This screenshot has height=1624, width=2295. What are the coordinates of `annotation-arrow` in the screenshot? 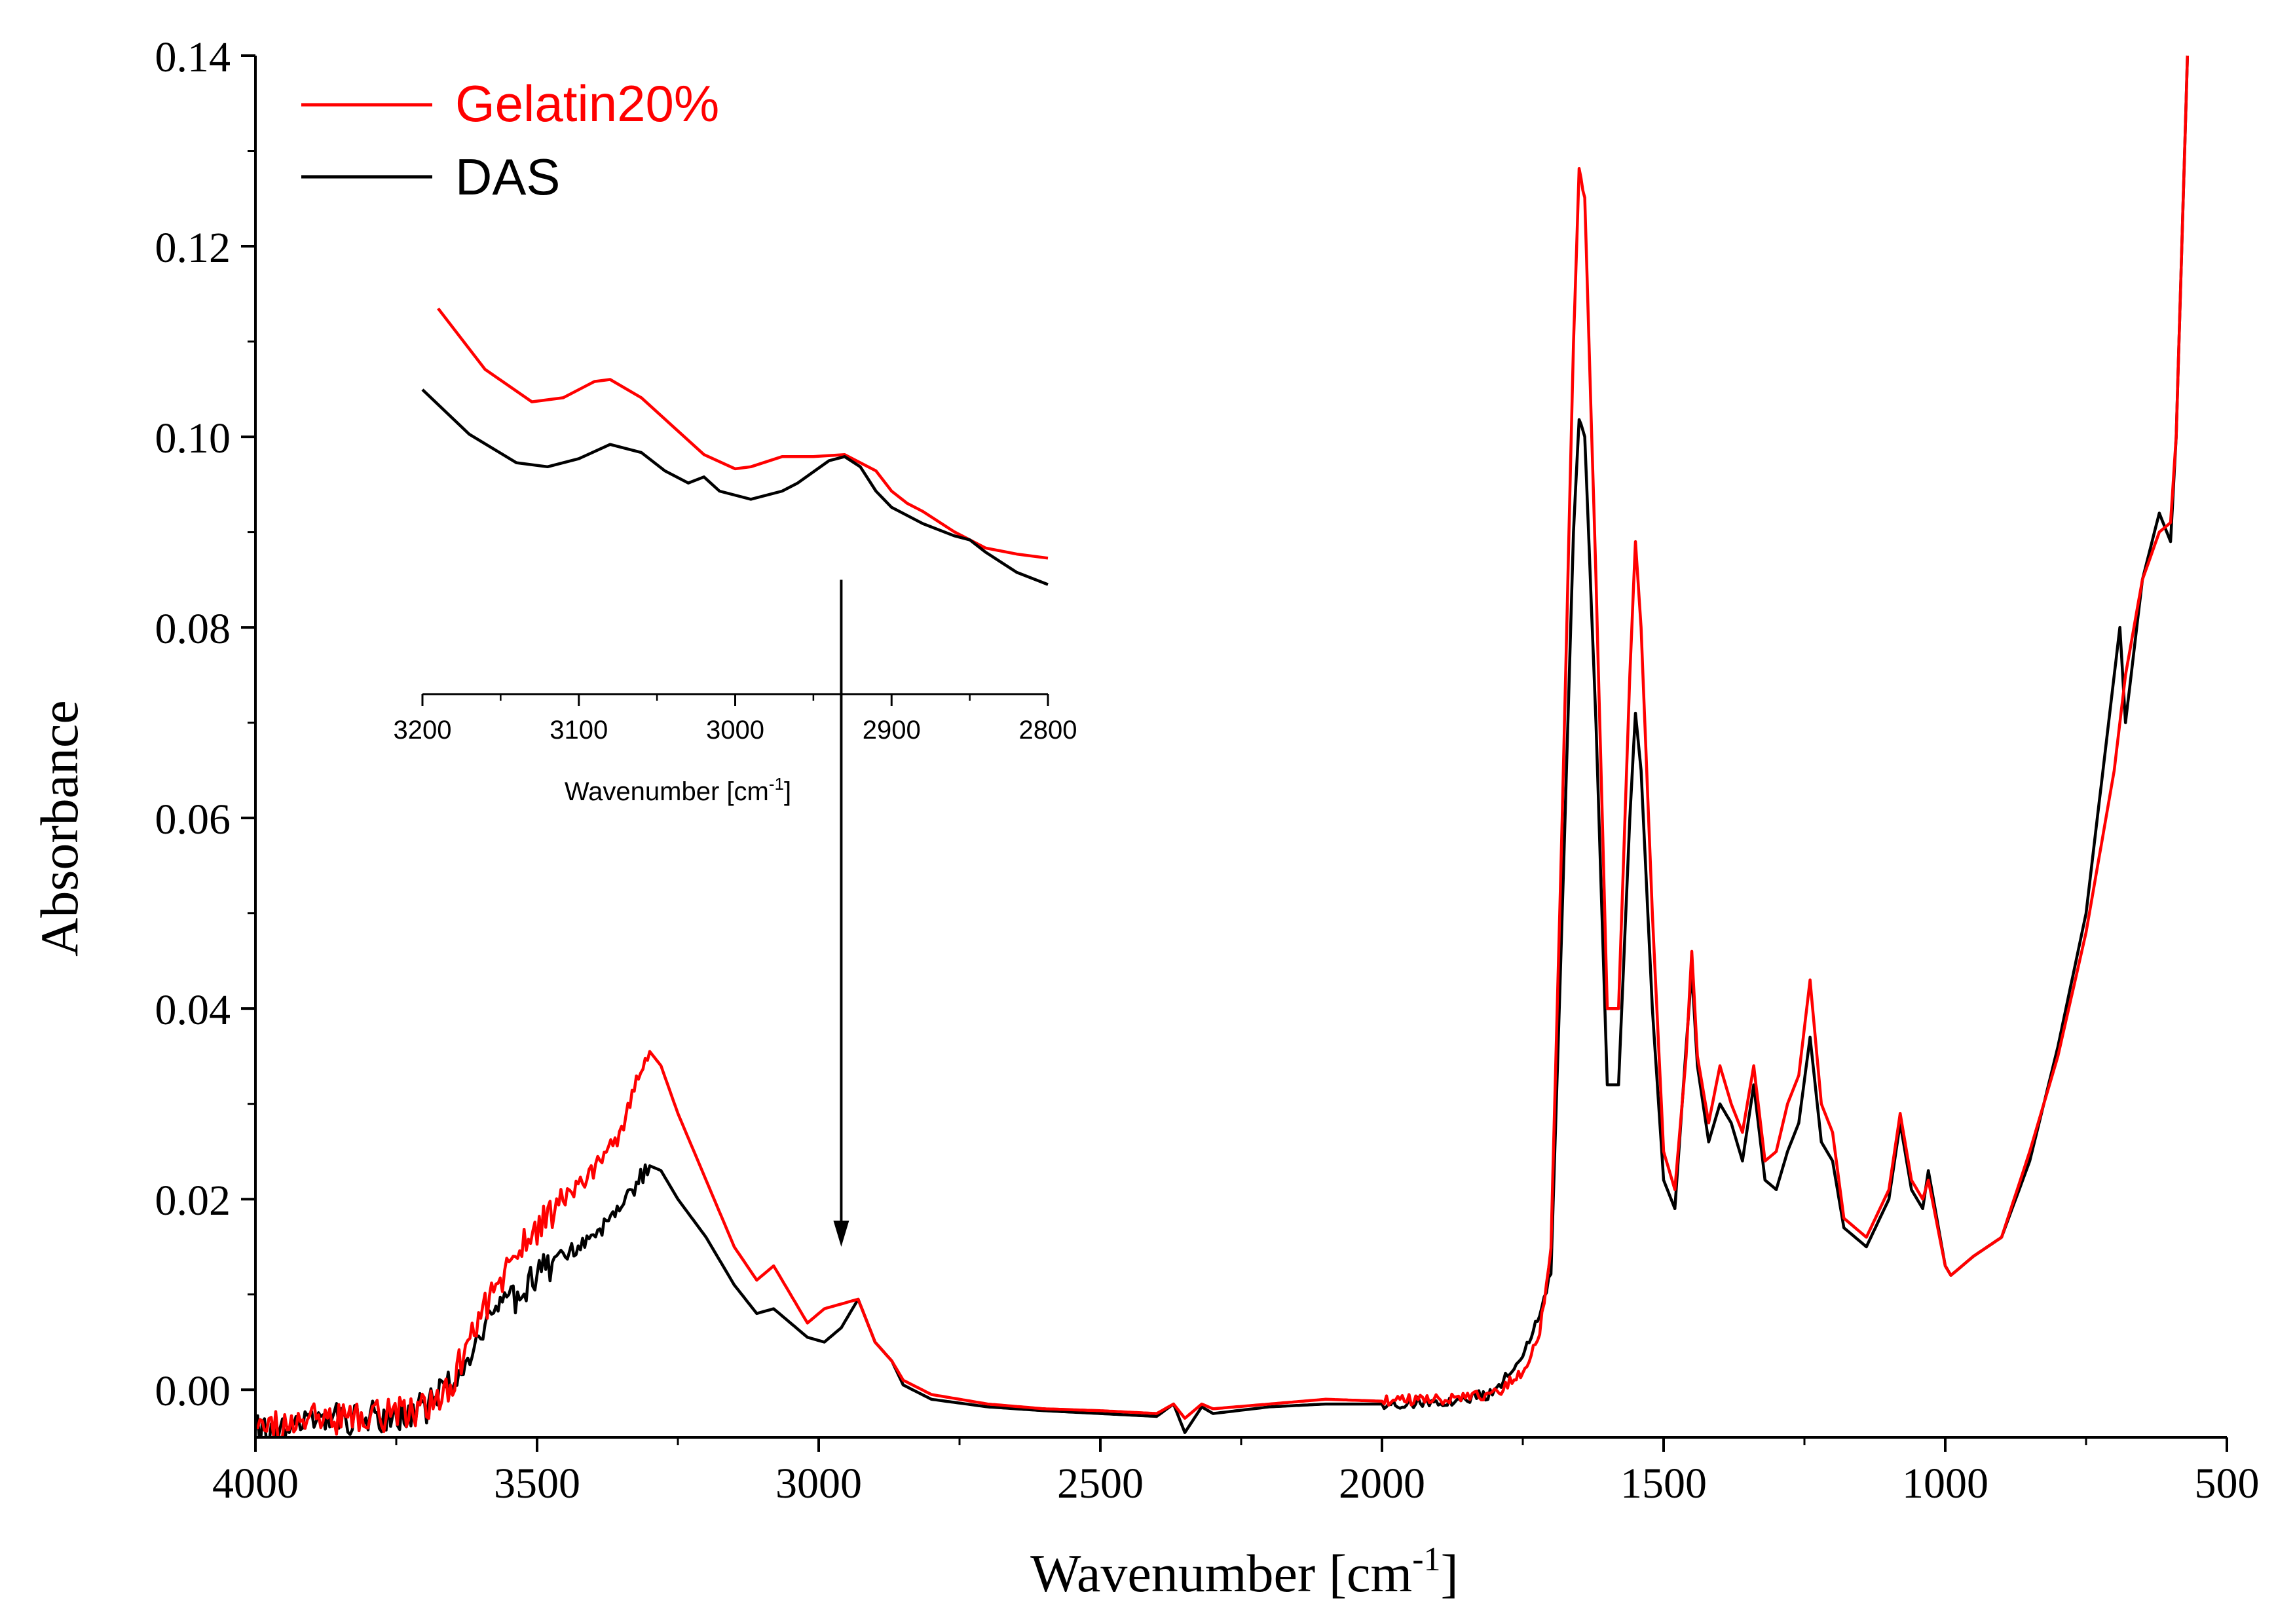 It's located at (841, 913).